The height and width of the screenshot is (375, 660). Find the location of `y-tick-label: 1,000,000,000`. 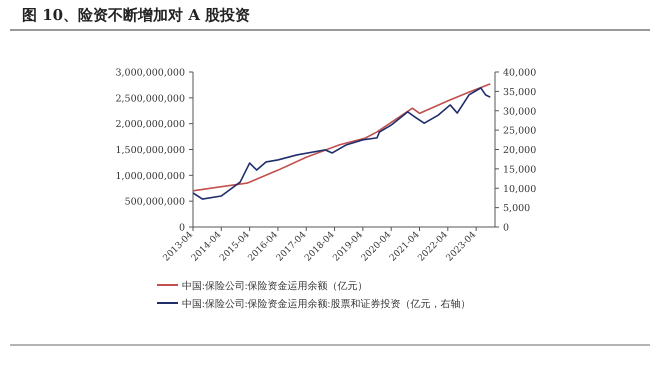

y-tick-label: 1,000,000,000 is located at coordinates (150, 176).